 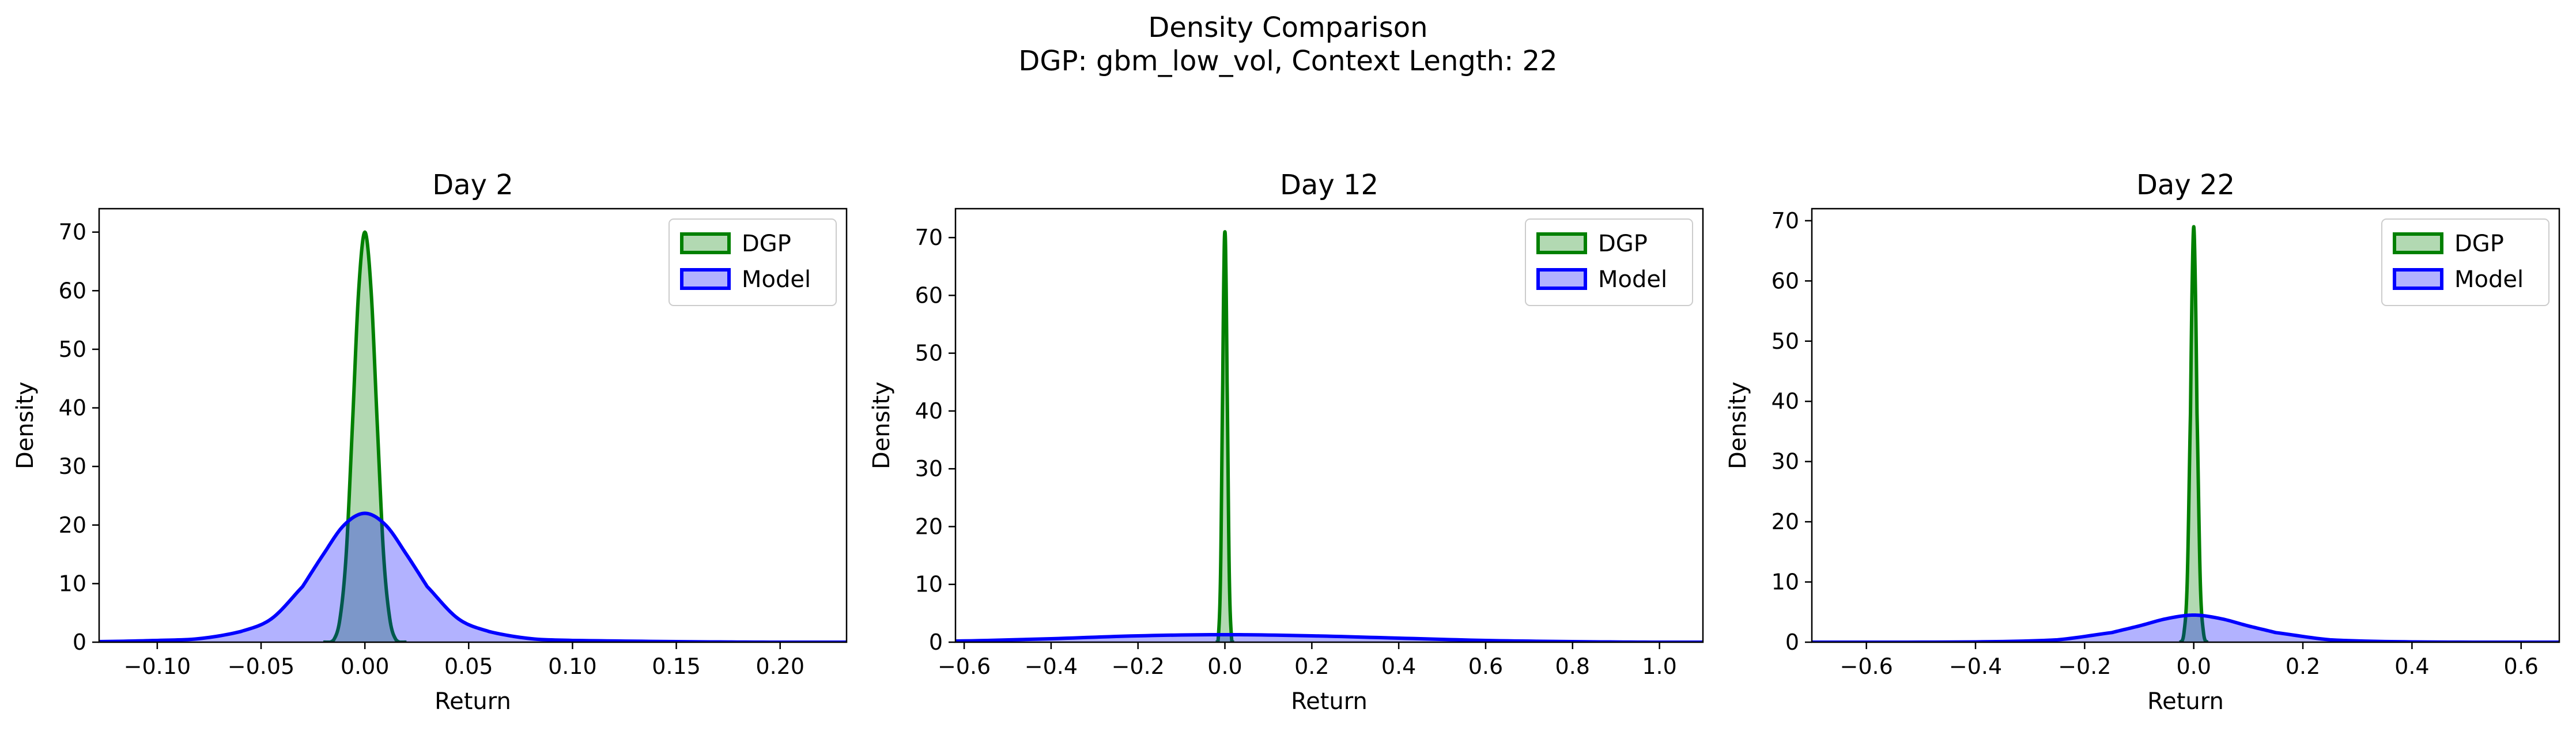 I want to click on x-tick-label: −0.05, so click(x=261, y=666).